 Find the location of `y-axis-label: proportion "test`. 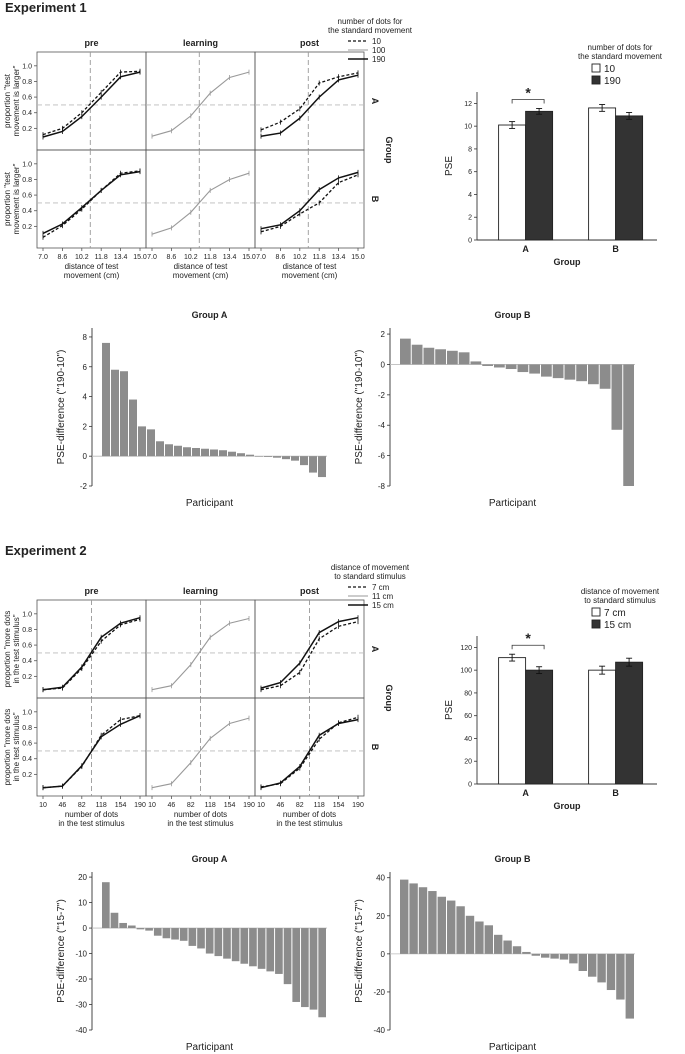

y-axis-label: proportion "test is located at coordinates (7, 198).